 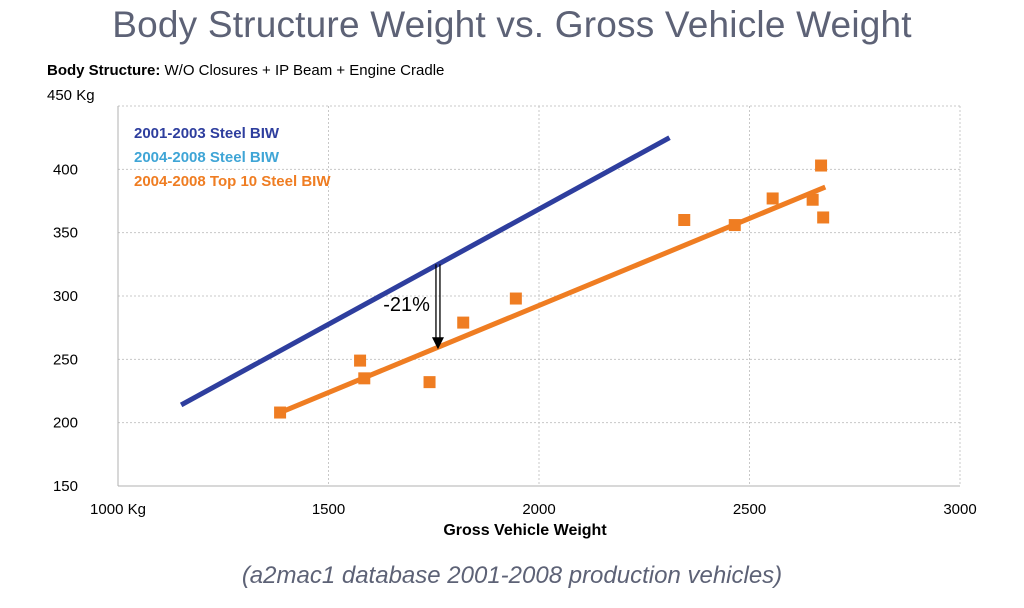 What do you see at coordinates (65, 486) in the screenshot?
I see `y-tick-label: 150` at bounding box center [65, 486].